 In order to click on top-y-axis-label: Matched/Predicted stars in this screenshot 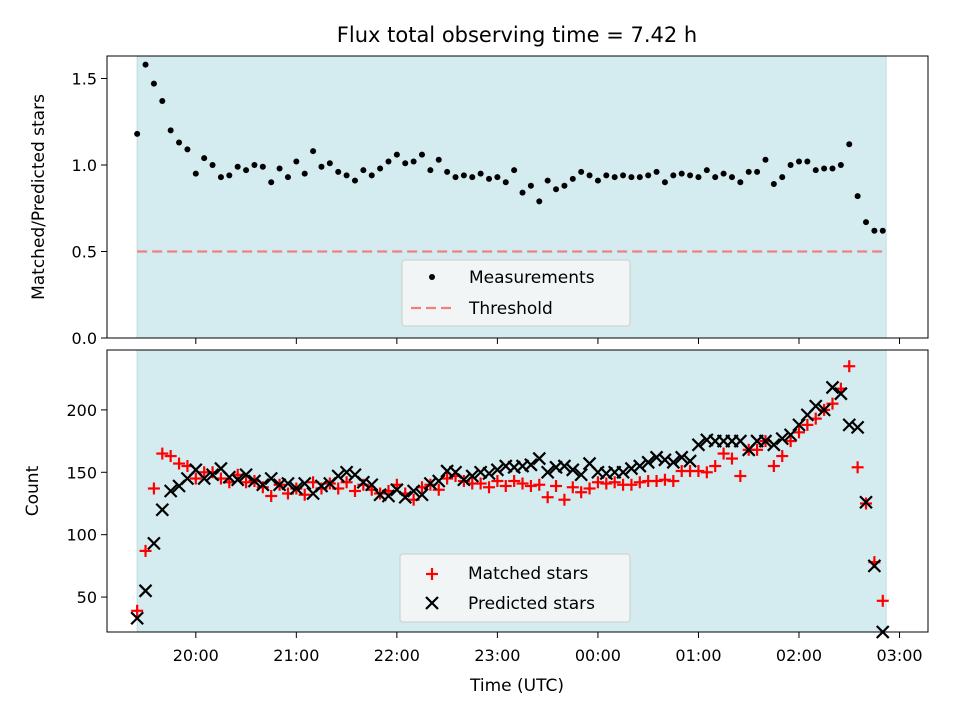, I will do `click(39, 197)`.